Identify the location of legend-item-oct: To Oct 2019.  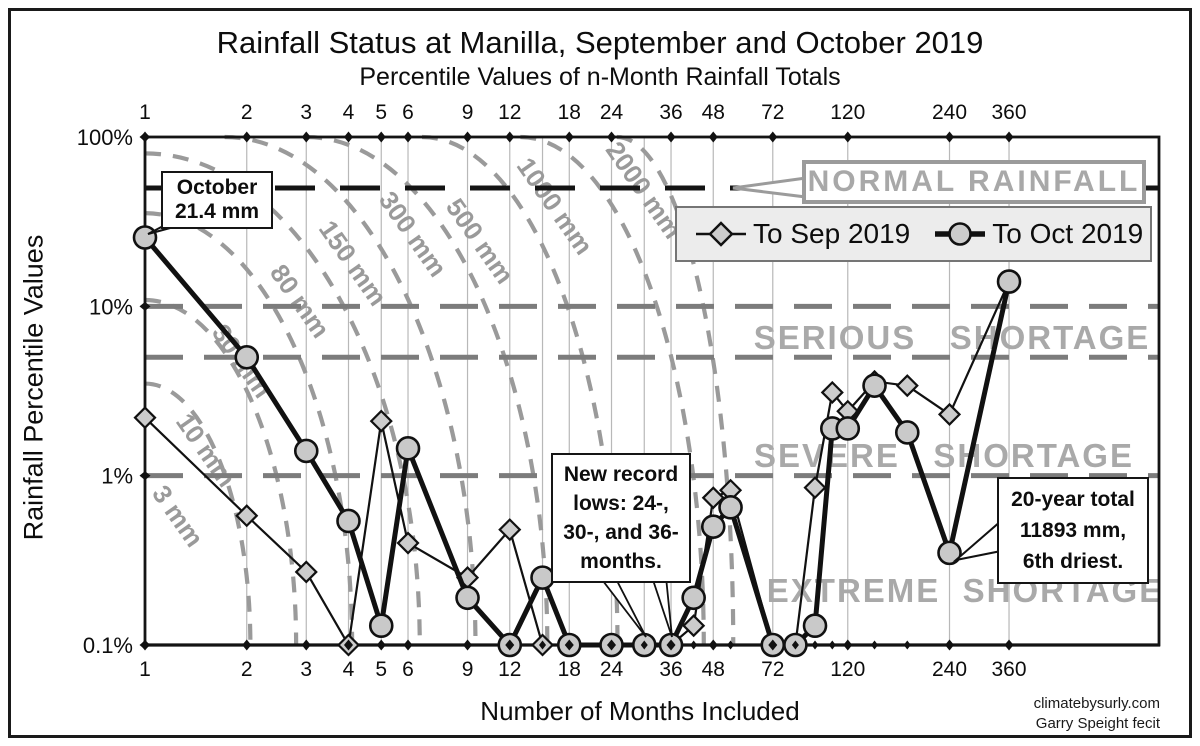
(1038, 234).